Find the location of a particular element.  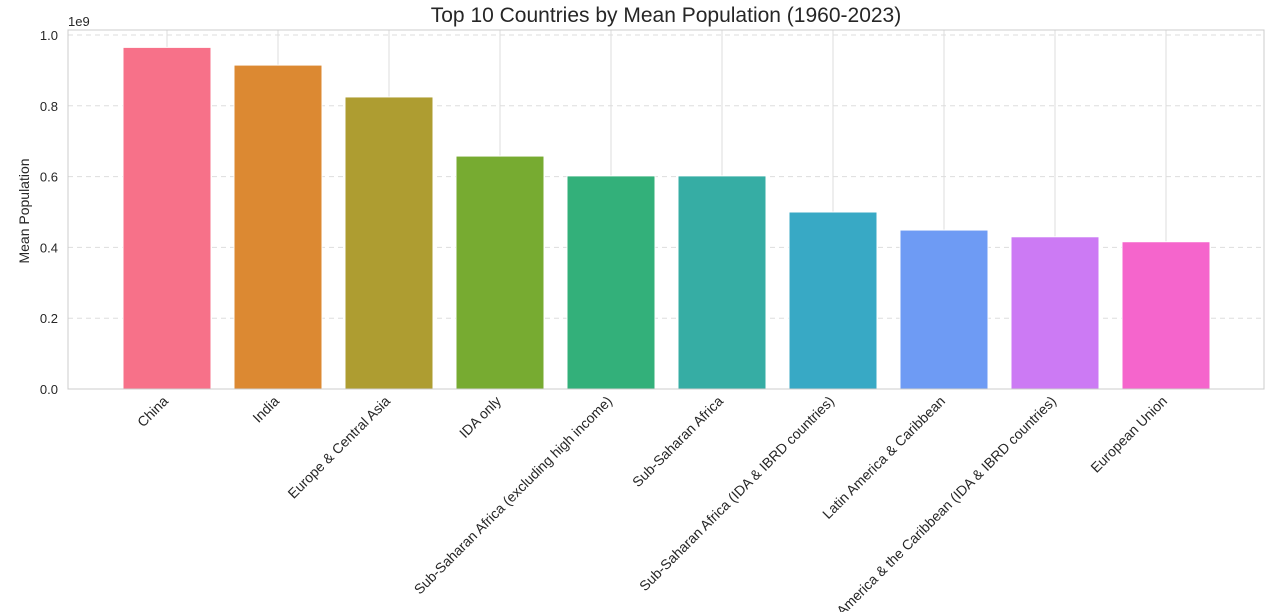

y-axis-label: Mean Population is located at coordinates (24, 210).